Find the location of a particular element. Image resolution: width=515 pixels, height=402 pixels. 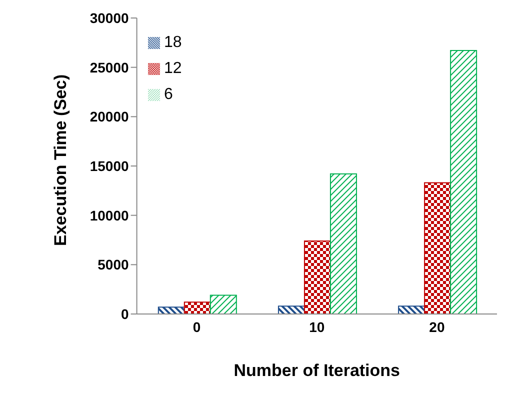

y-tick-label: 10000 is located at coordinates (110, 215).